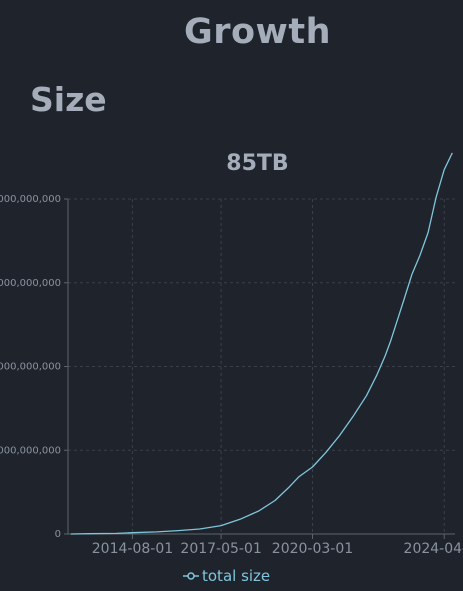 The width and height of the screenshot is (463, 591). I want to click on x-tick-label: 2017-05-01, so click(220, 549).